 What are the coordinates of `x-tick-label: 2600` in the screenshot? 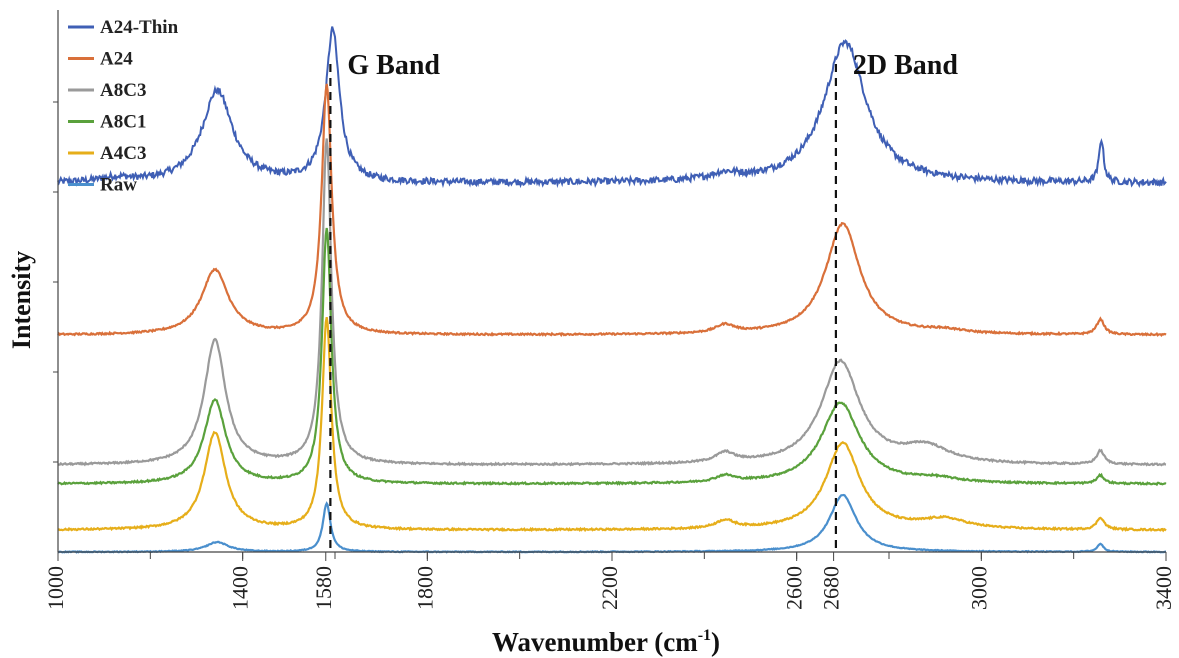 It's located at (794, 588).